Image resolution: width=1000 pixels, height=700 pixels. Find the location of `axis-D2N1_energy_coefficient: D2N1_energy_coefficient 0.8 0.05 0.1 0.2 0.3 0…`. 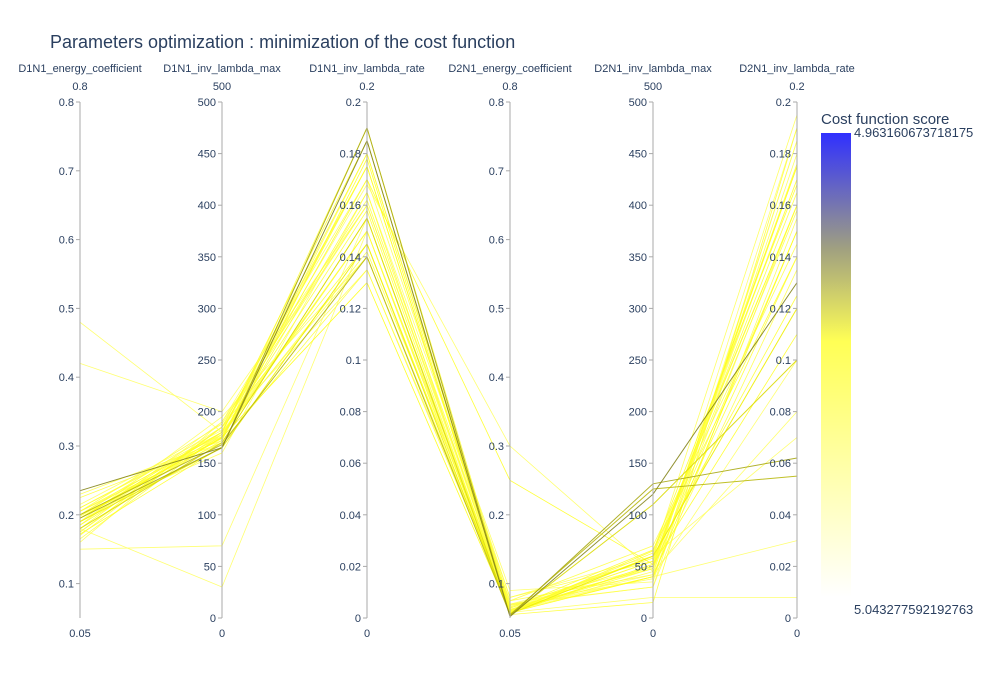

axis-D2N1_energy_coefficient: D2N1_energy_coefficient 0.8 0.05 0.1 0.2 0.3 0… is located at coordinates (509, 351).